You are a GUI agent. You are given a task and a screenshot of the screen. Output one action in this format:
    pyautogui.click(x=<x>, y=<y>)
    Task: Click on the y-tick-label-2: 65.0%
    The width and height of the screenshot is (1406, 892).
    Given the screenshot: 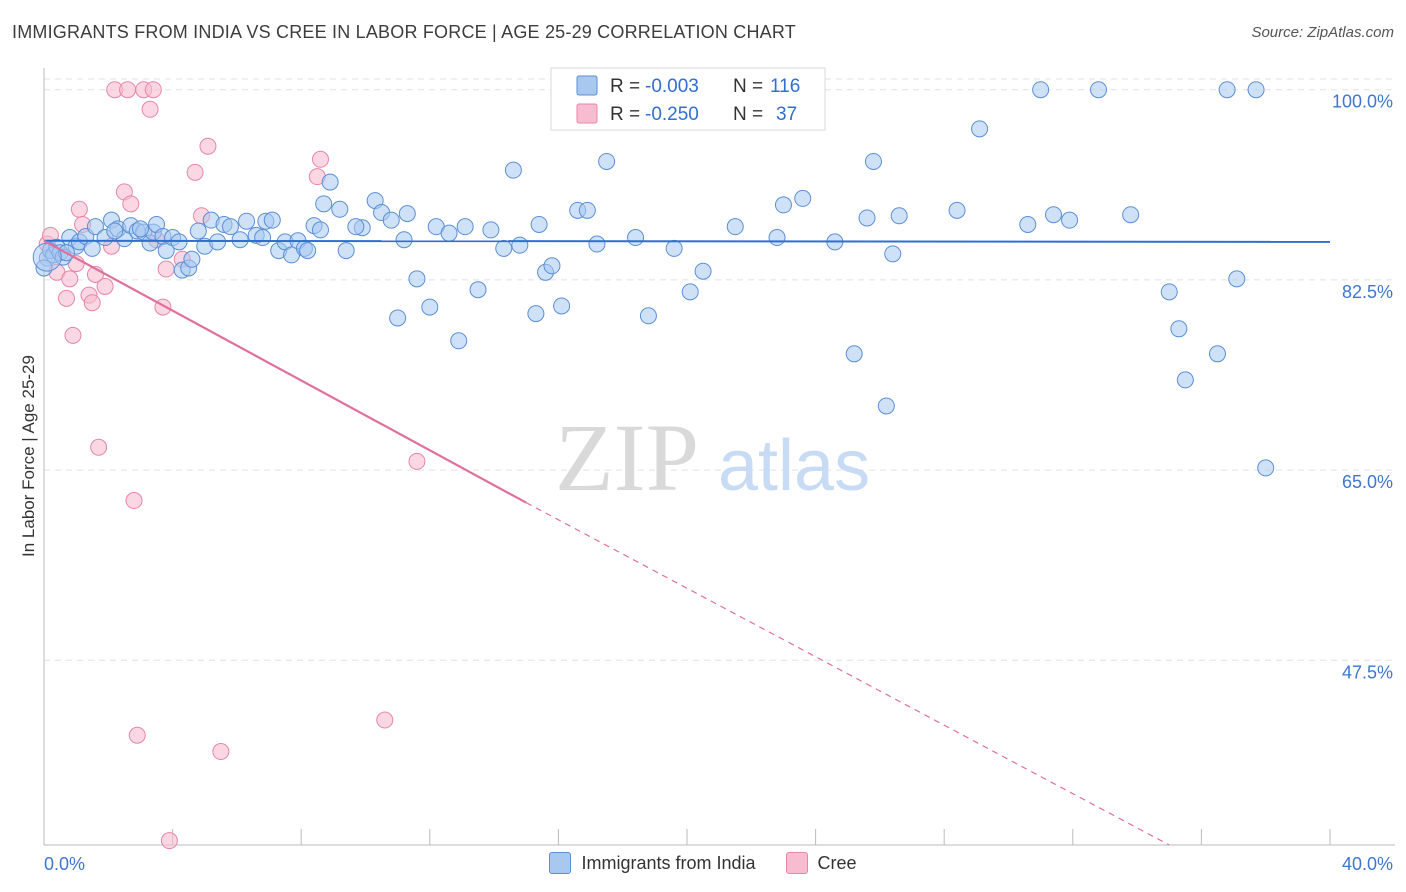 What is the action you would take?
    pyautogui.click(x=1367, y=482)
    